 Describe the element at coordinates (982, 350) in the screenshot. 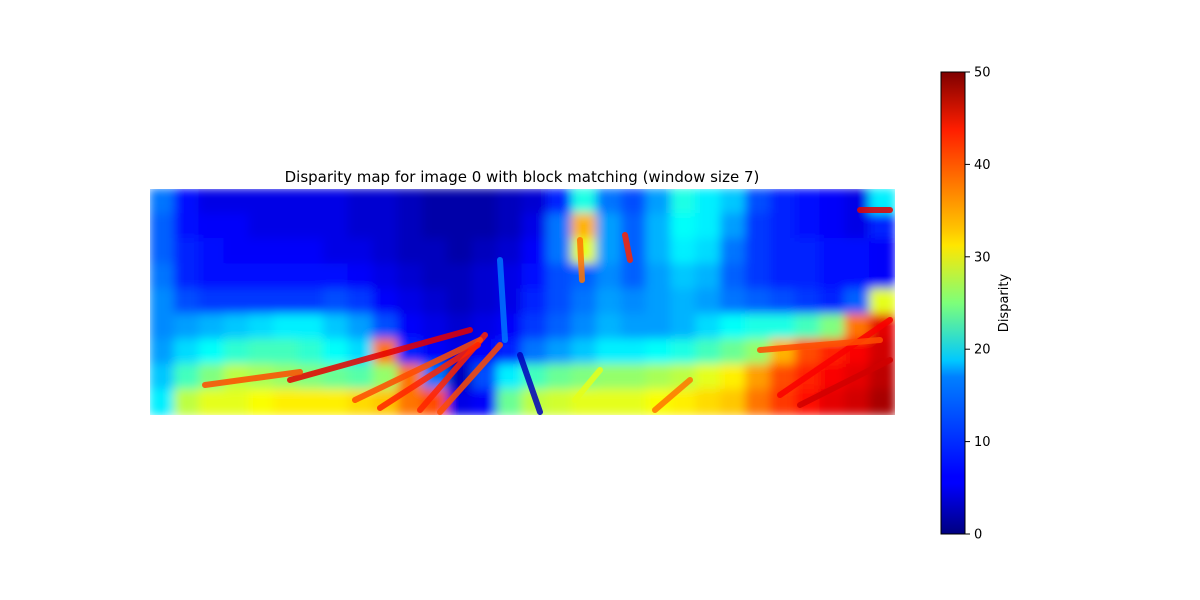

I see `colorbar-tick-label: 20` at that location.